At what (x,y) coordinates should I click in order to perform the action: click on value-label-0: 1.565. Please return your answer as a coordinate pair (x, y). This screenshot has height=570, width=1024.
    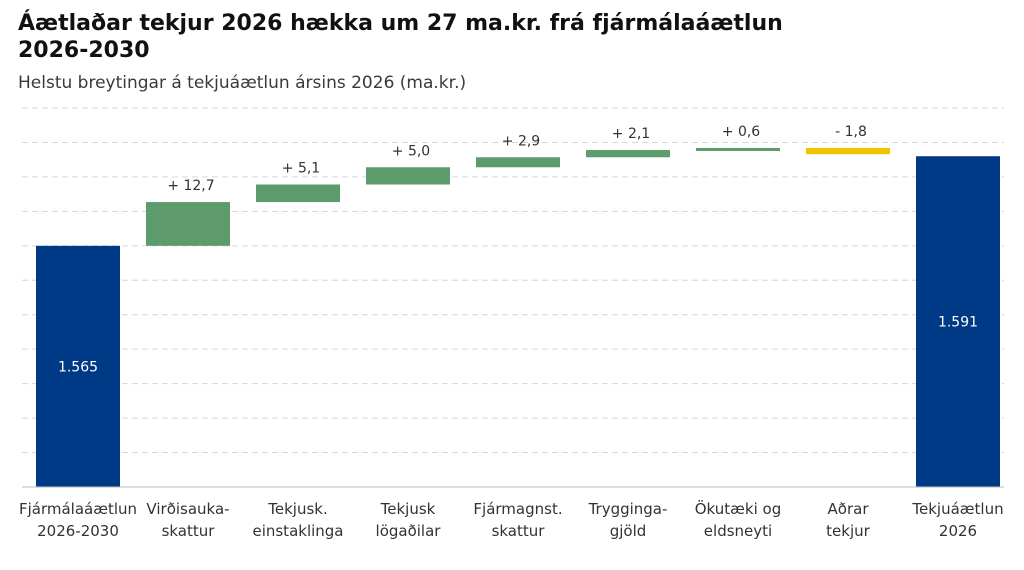
    Looking at the image, I should click on (78, 367).